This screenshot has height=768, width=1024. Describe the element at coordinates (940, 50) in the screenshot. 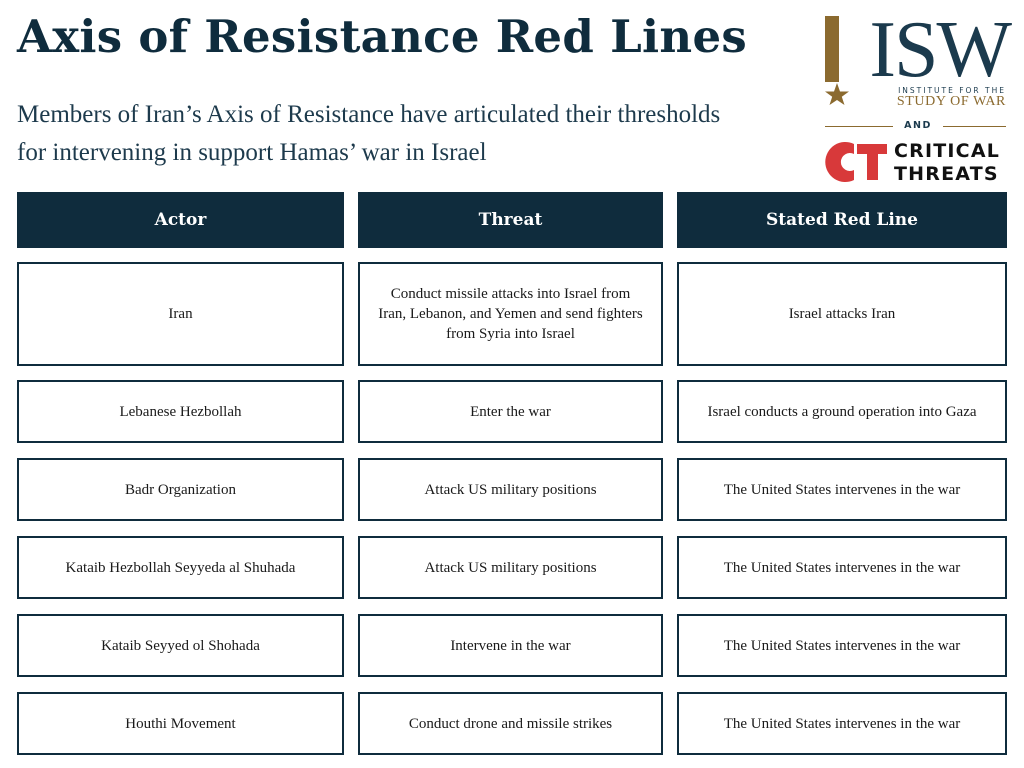

I see `isw-logo-mark: ISW` at that location.